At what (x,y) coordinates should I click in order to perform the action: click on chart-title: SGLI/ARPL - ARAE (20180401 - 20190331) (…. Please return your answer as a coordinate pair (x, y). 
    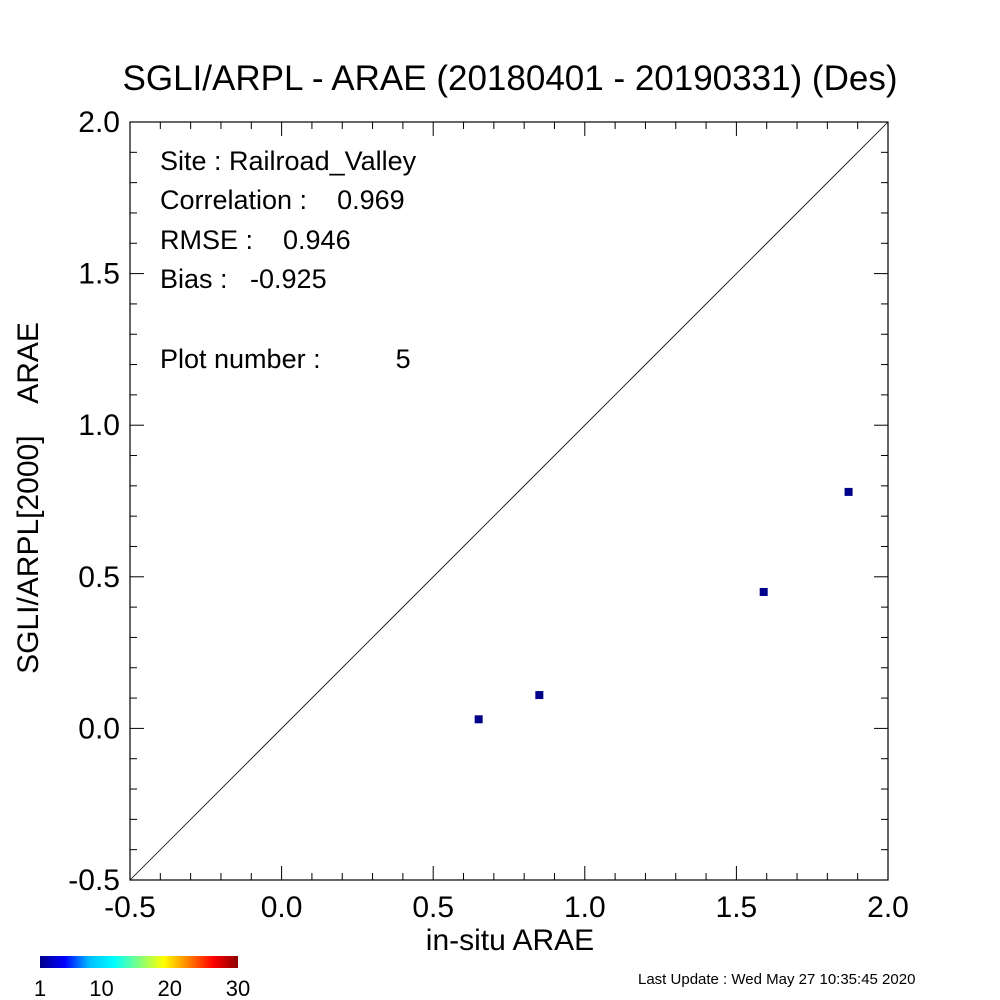
    Looking at the image, I should click on (510, 78).